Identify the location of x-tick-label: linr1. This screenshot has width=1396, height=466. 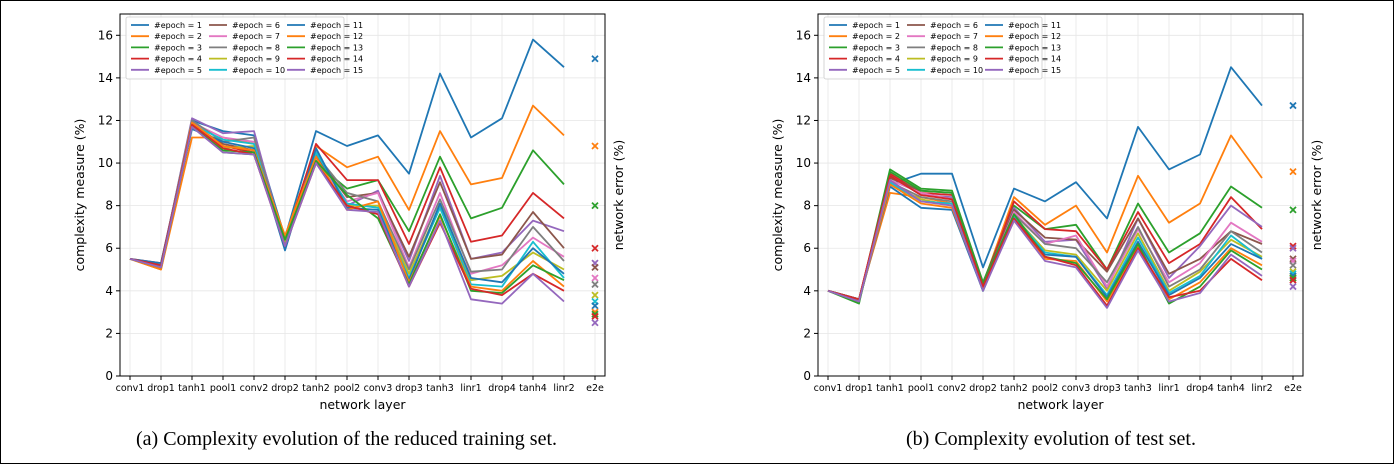
(1168, 388).